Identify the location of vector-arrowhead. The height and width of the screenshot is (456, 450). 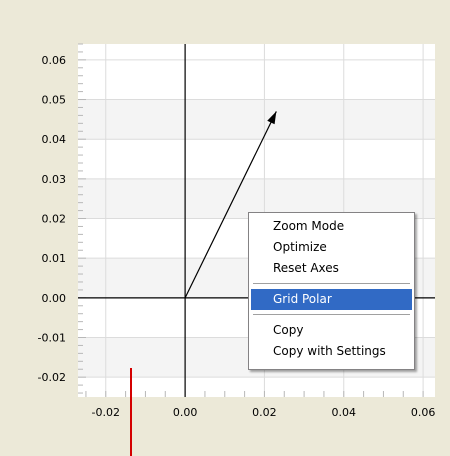
(272, 118).